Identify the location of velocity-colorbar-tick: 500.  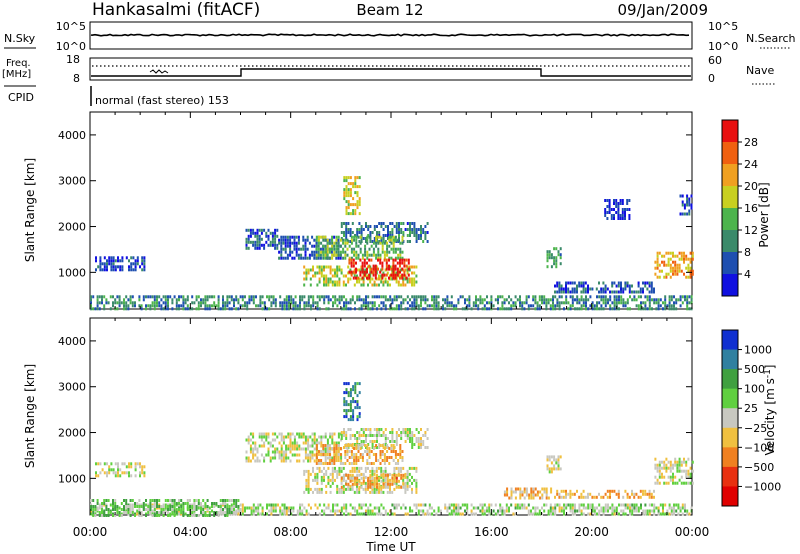
(754, 369).